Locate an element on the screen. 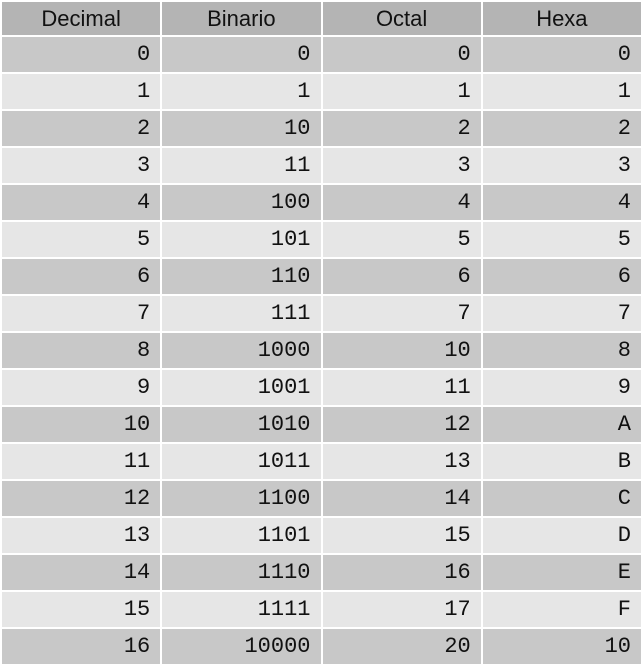  binary-cell: 1001 is located at coordinates (241, 387).